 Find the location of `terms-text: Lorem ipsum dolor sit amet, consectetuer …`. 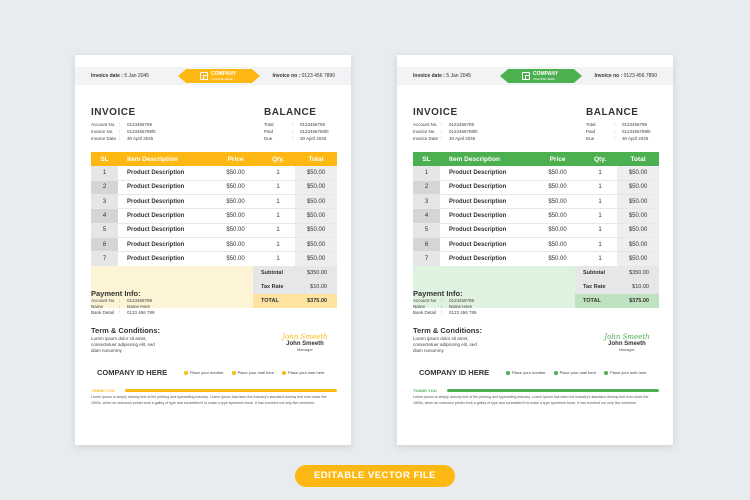

terms-text: Lorem ipsum dolor sit amet, consectetuer … is located at coordinates (123, 345).